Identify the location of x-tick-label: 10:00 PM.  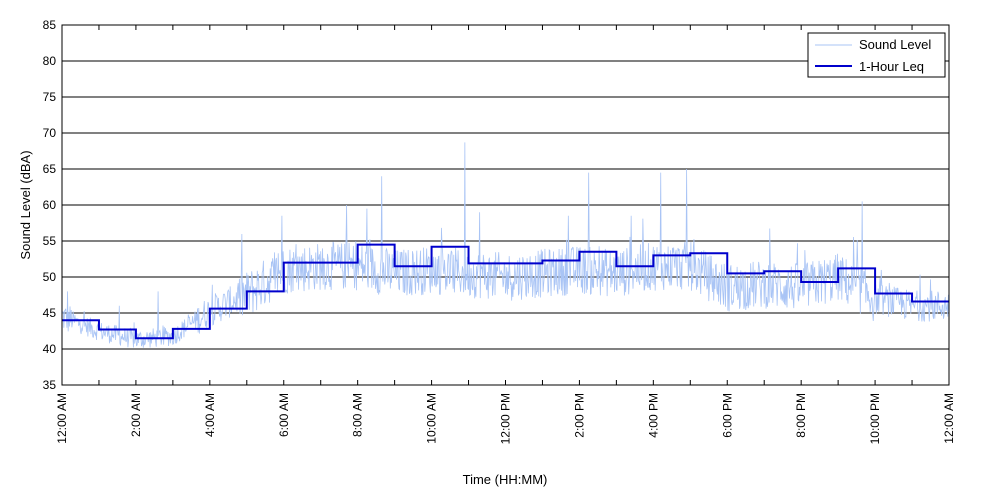
(875, 418).